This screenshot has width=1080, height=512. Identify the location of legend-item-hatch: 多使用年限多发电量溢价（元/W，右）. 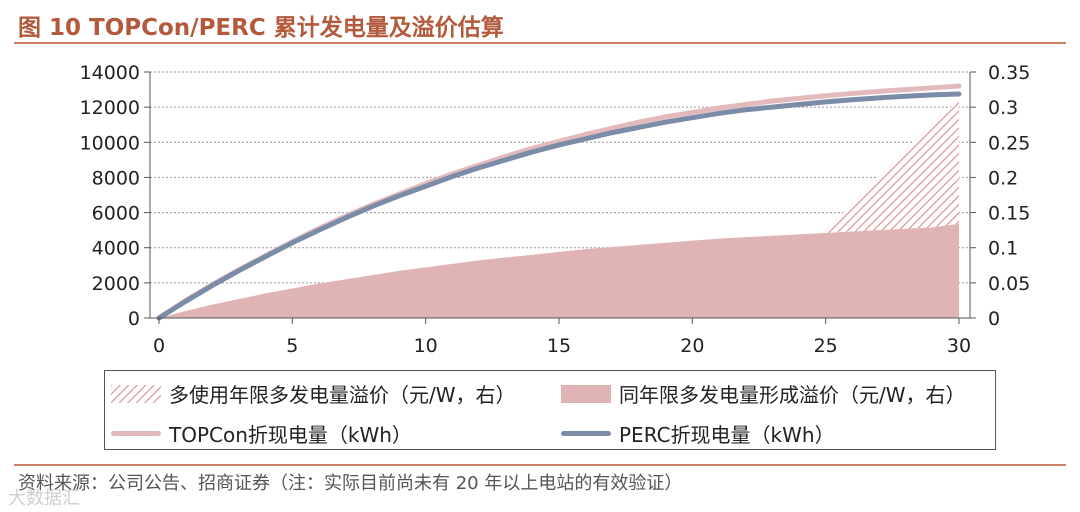
(313, 393).